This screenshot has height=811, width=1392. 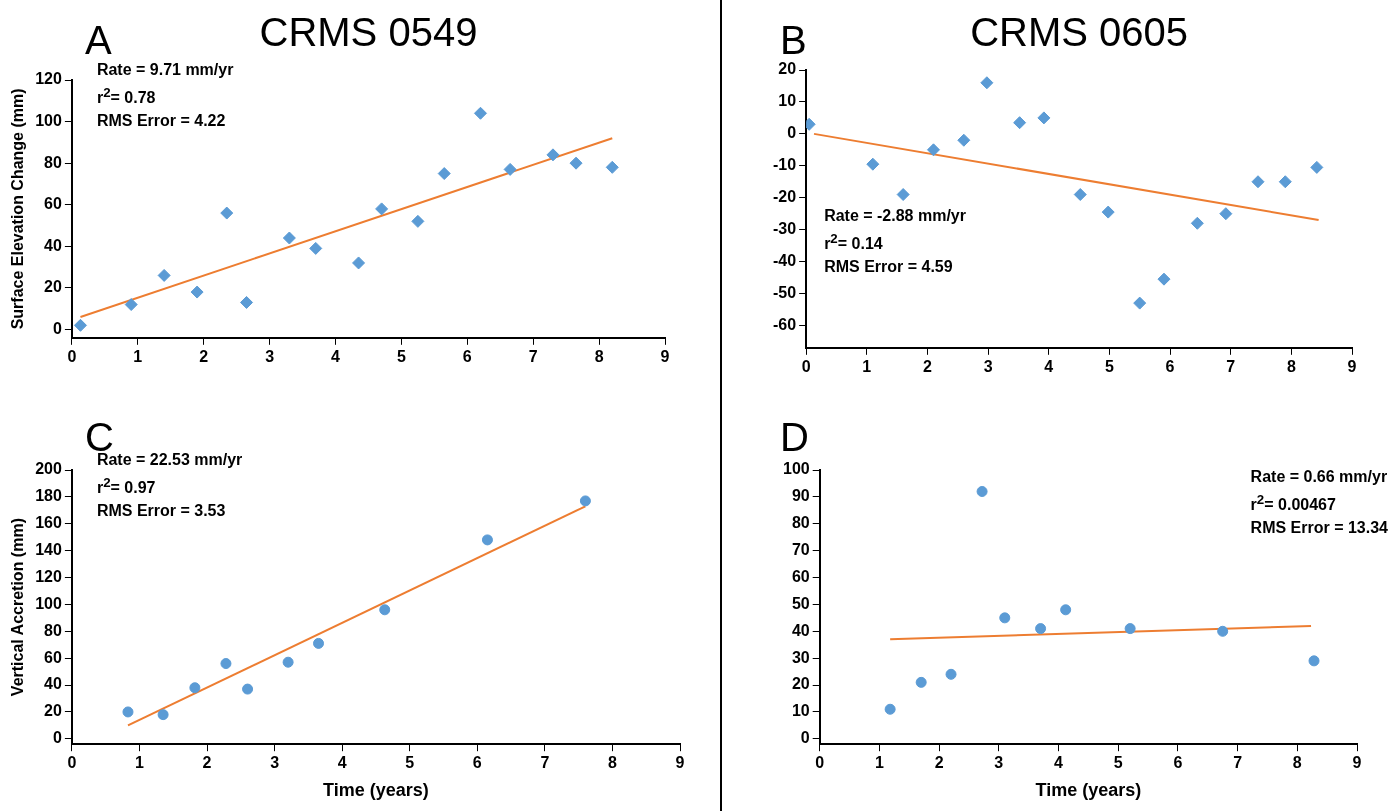 I want to click on text: Rate = 9.71 mm/yr, so click(x=165, y=70).